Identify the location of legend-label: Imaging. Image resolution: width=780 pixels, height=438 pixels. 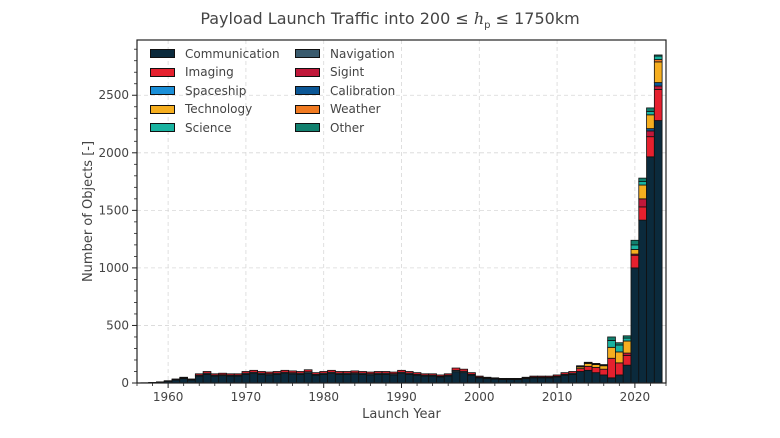
(209, 72).